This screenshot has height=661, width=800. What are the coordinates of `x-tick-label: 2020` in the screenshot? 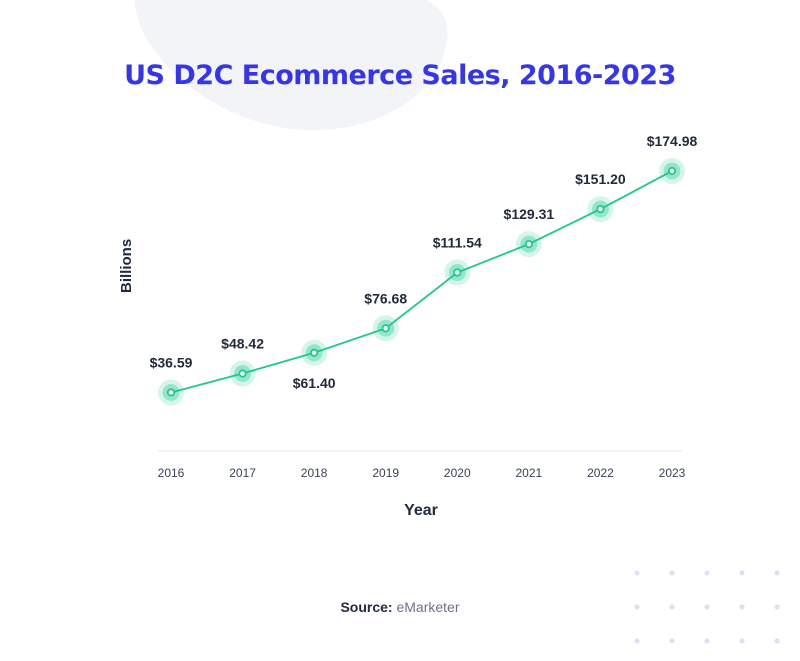 It's located at (457, 473).